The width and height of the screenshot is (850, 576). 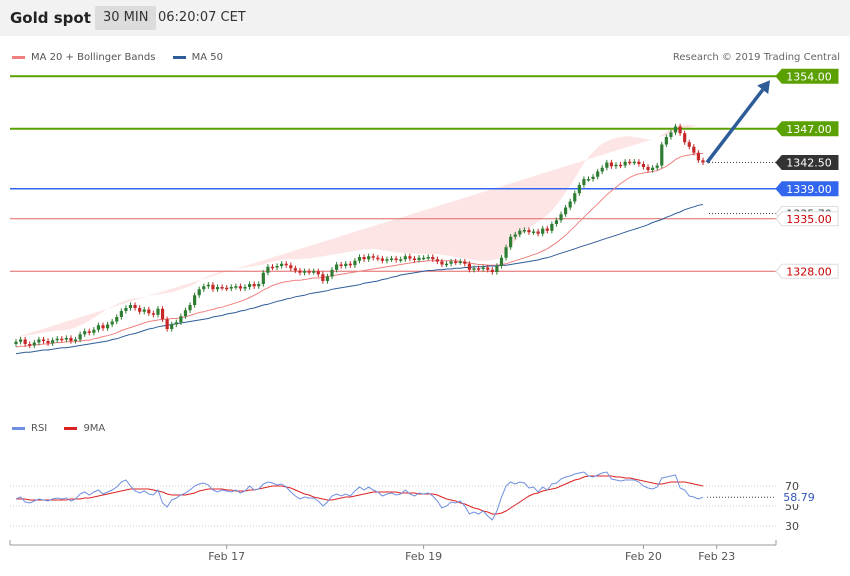 What do you see at coordinates (716, 556) in the screenshot?
I see `time-axis-label: Feb 23` at bounding box center [716, 556].